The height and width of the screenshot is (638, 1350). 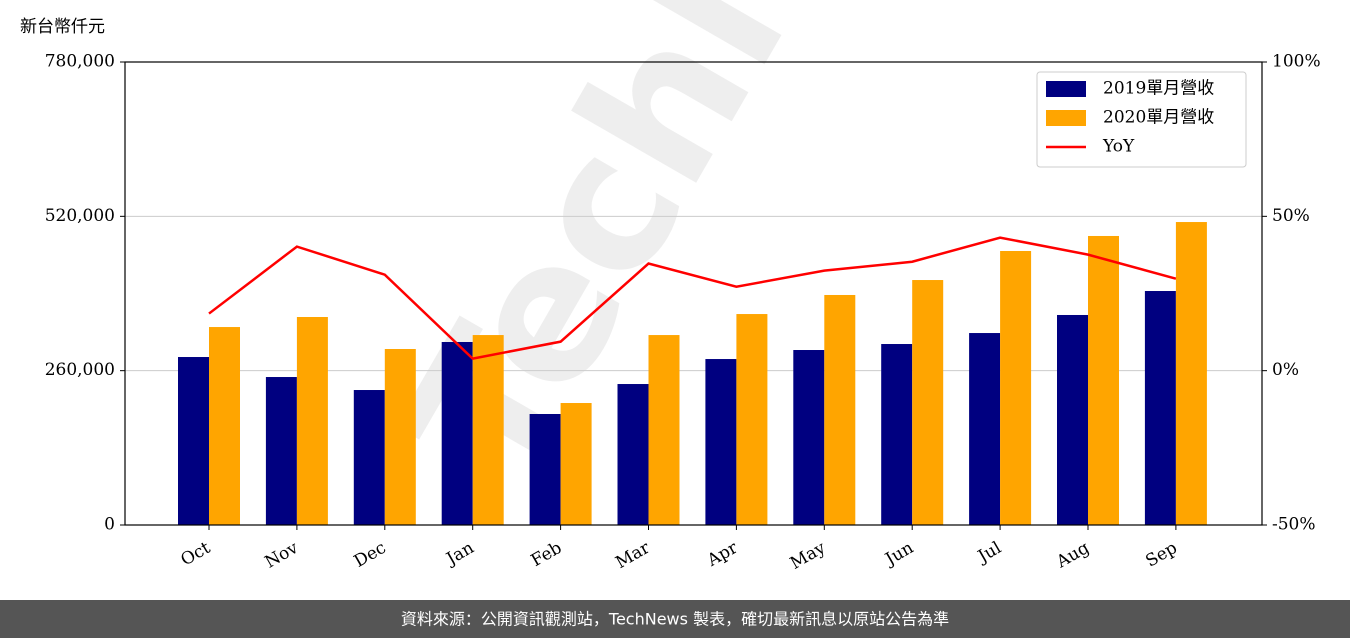 I want to click on legend-box, so click(x=1141, y=119).